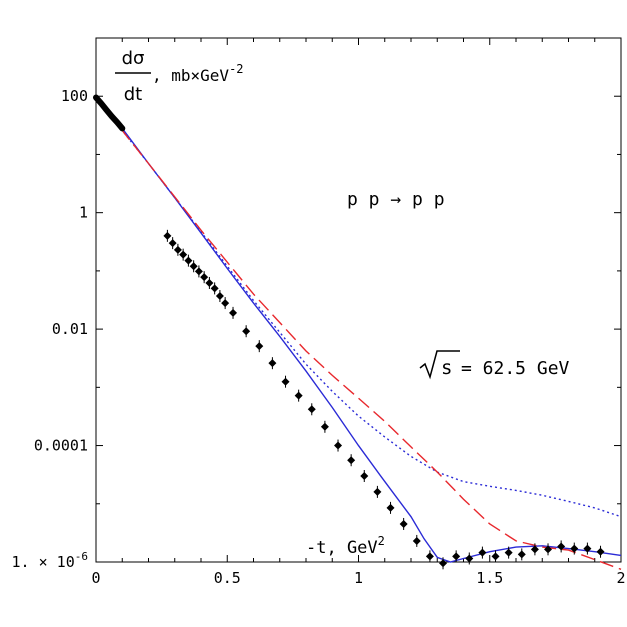  I want to click on energy-value: = 62.5 GeV, so click(515, 368).